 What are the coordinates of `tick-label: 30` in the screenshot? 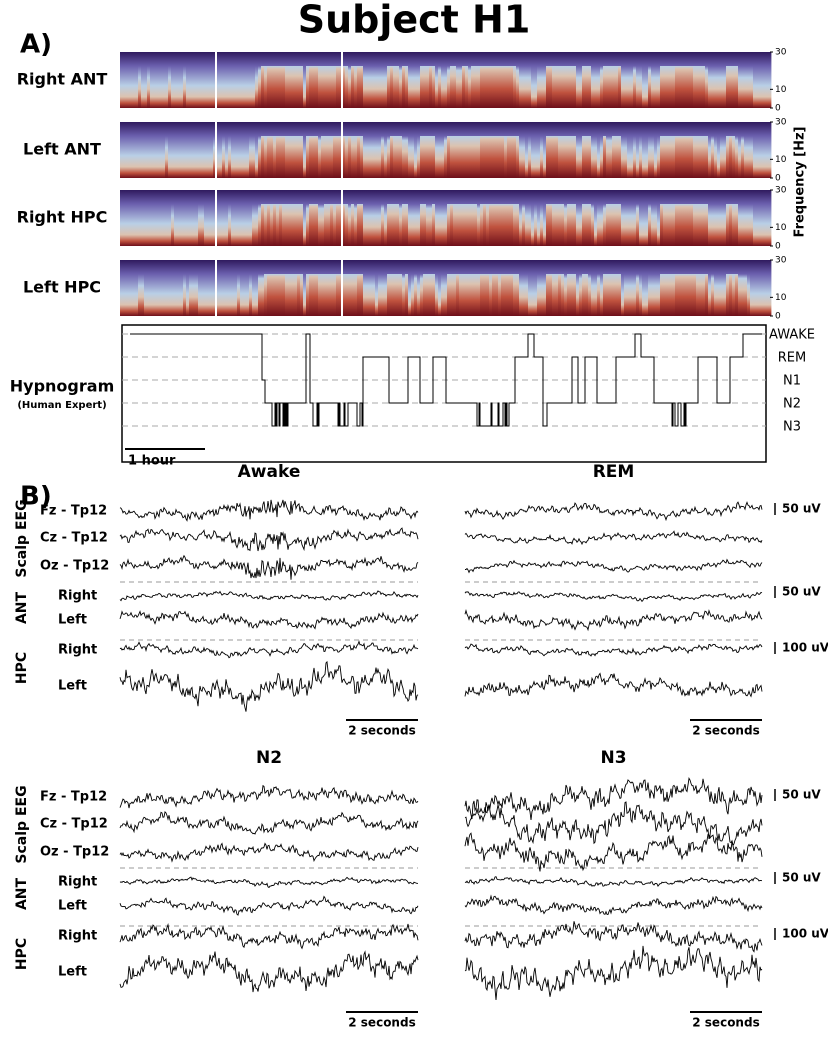 It's located at (781, 191).